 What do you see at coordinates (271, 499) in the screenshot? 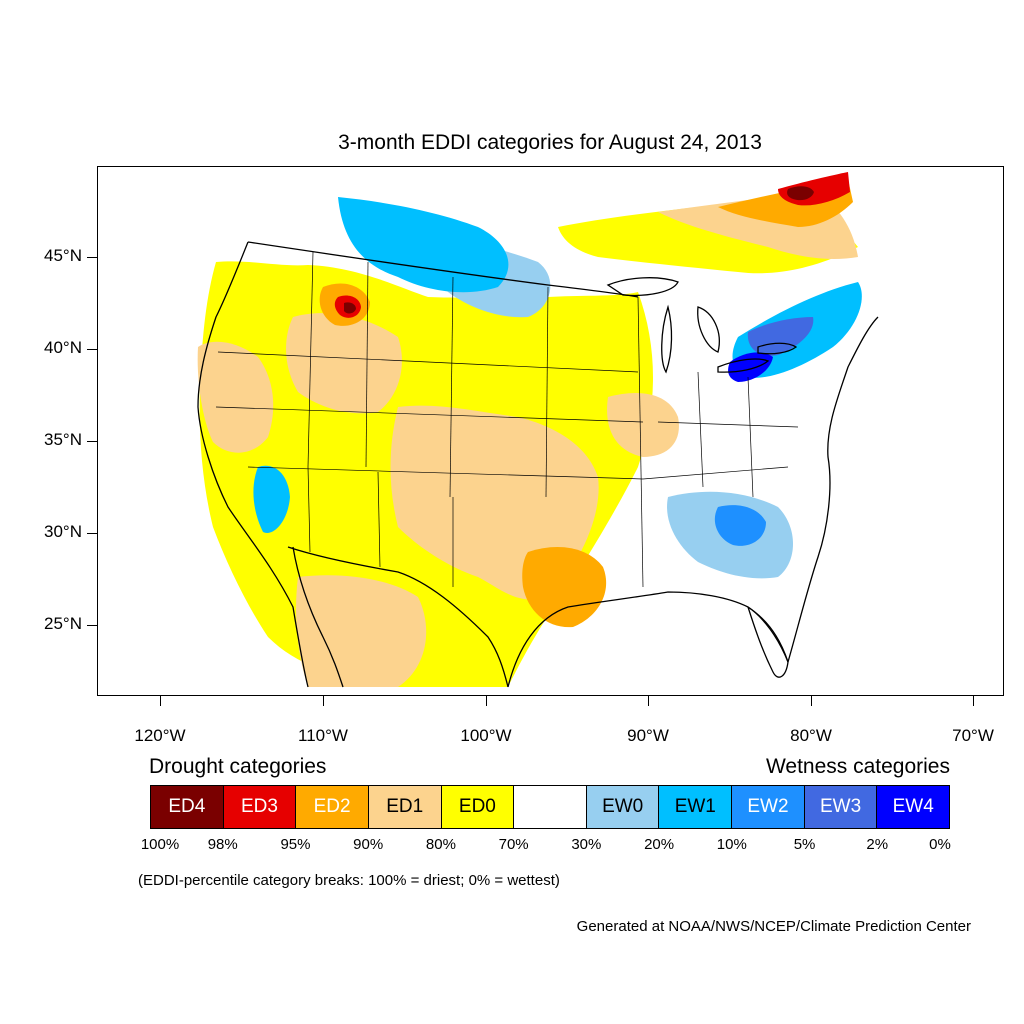
I see `region-ew1-arizona` at bounding box center [271, 499].